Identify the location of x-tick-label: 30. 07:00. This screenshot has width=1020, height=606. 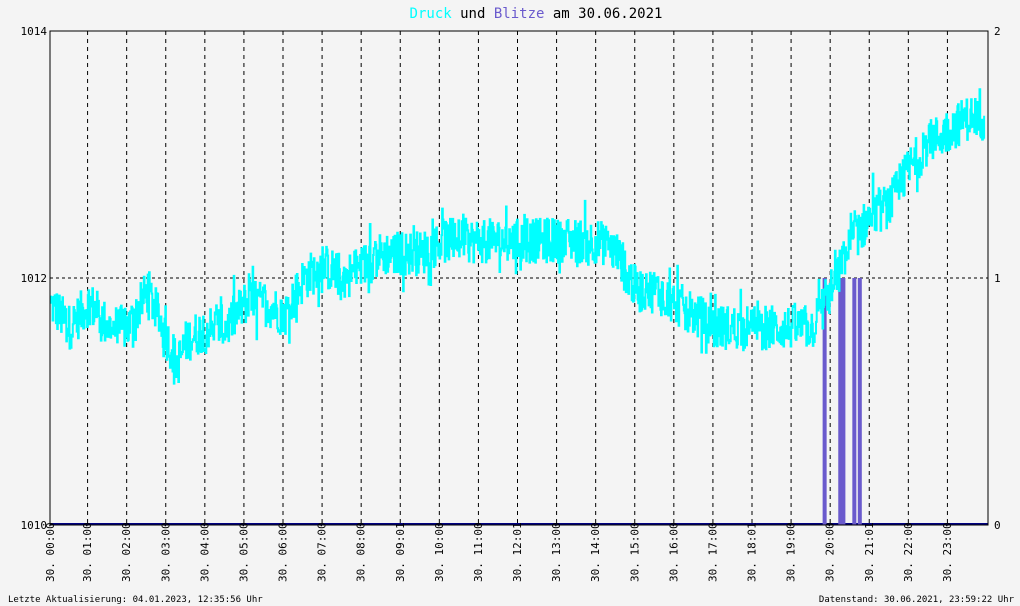
(322, 552).